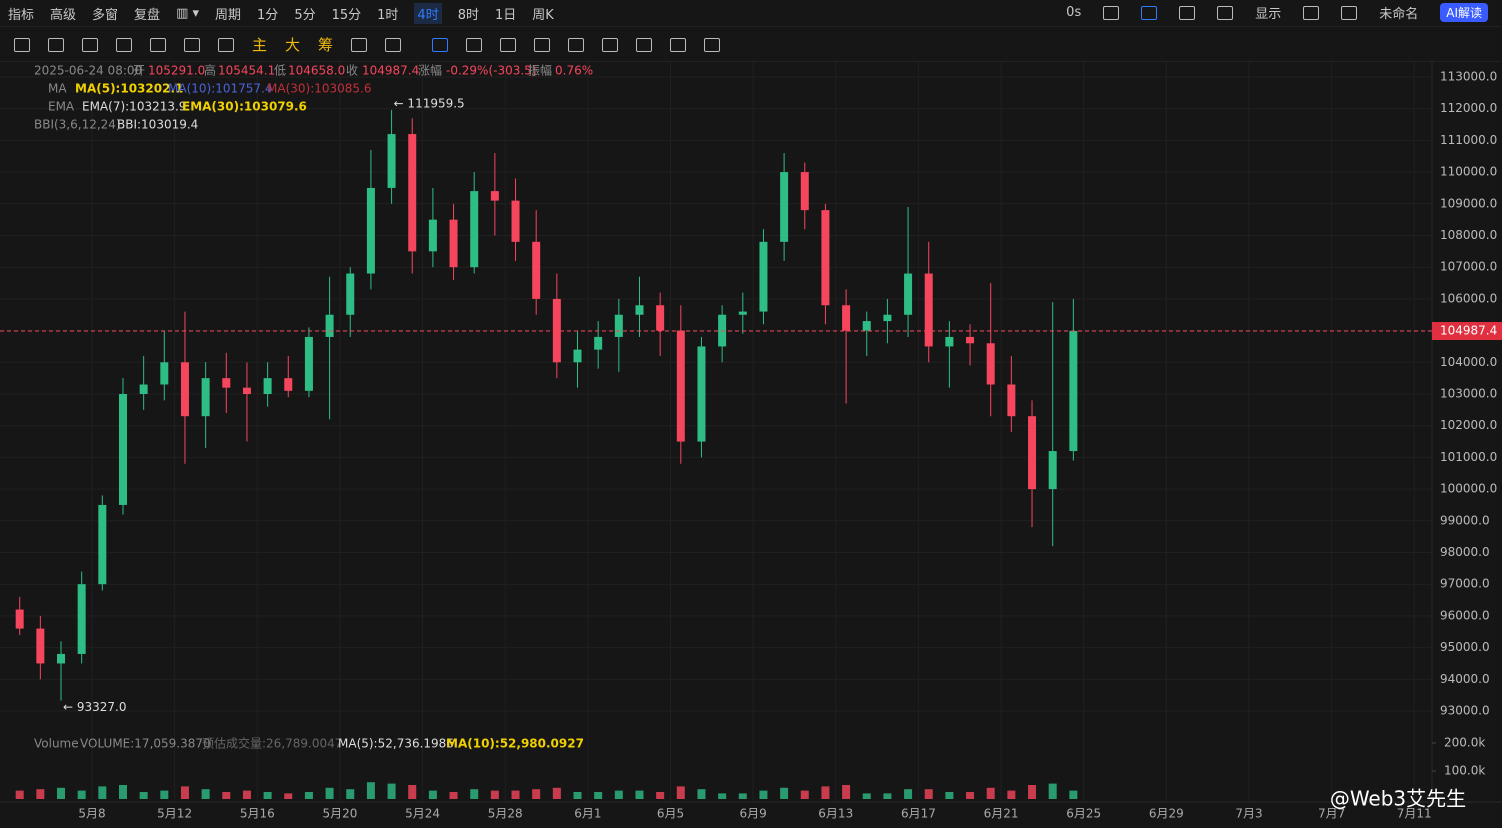  Describe the element at coordinates (63, 15) in the screenshot. I see `toolbar-item: 高级` at that location.